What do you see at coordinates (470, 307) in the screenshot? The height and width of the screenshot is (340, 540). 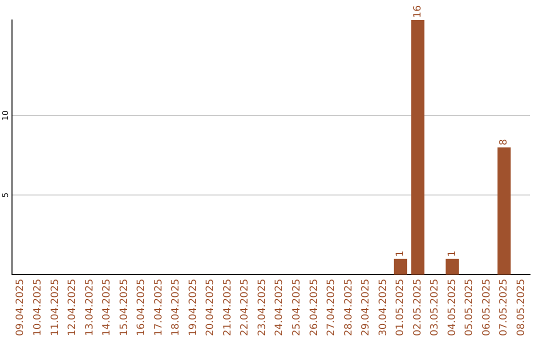 I see `x-tick-label: 05.05.2025` at bounding box center [470, 307].